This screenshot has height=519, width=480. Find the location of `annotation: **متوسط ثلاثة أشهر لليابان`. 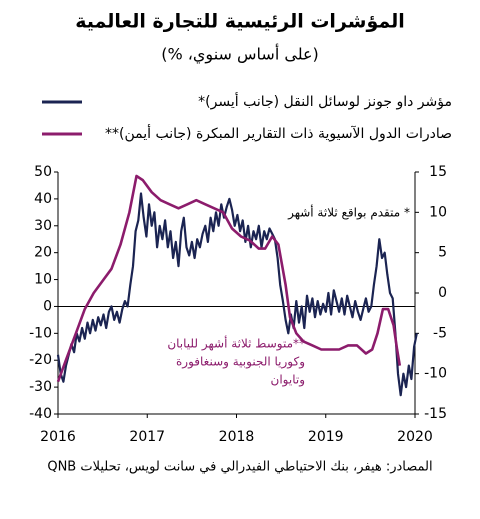

annotation: **متوسط ثلاثة أشهر لليابان is located at coordinates (236, 344).